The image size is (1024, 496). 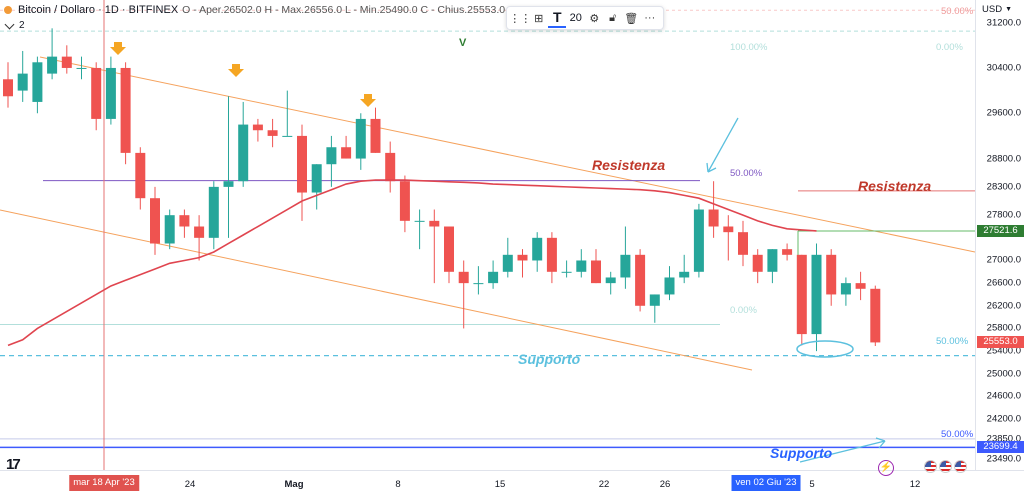 What do you see at coordinates (98, 10) in the screenshot?
I see `symbol-title: Bitcoin / Dollaro · 1D · BITFINEX` at bounding box center [98, 10].